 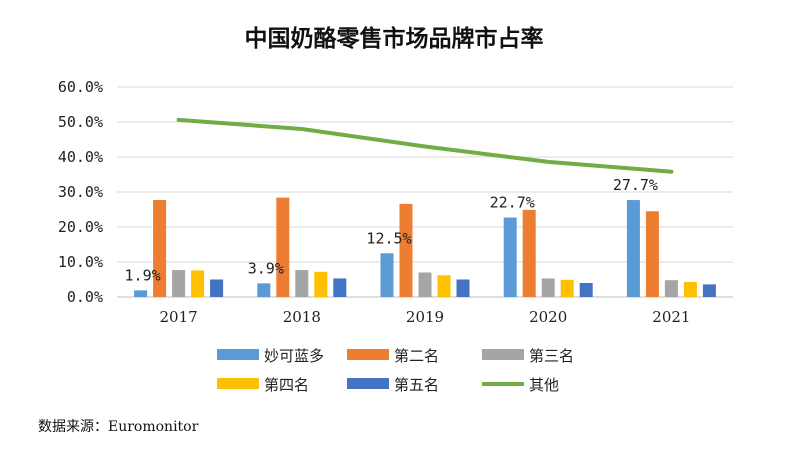 I want to click on legend-label: 第四名, so click(x=286, y=385).